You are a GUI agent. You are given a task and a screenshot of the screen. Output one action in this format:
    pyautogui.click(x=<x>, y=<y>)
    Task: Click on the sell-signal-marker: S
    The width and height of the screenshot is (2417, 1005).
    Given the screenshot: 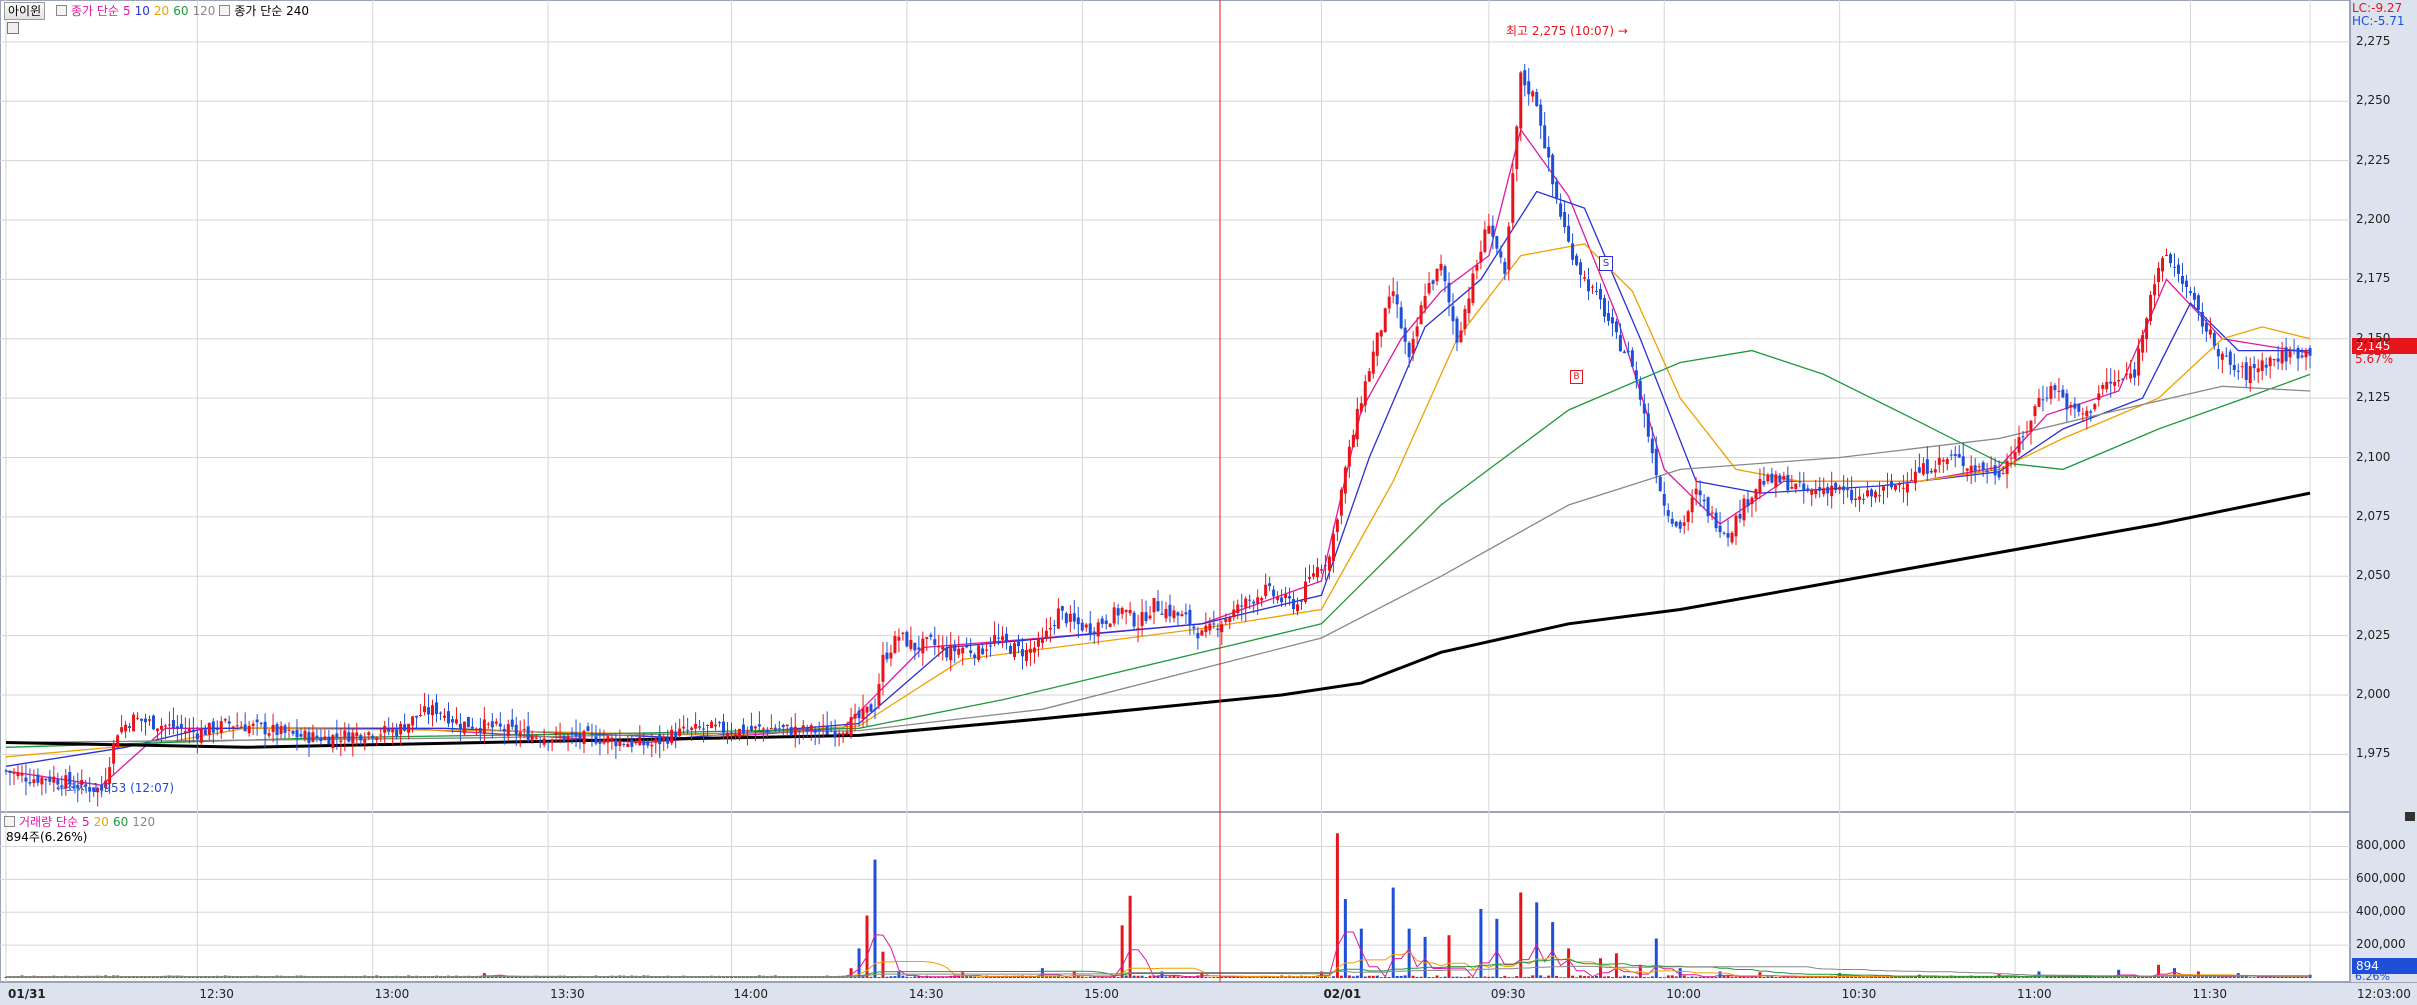 What is the action you would take?
    pyautogui.click(x=1606, y=263)
    